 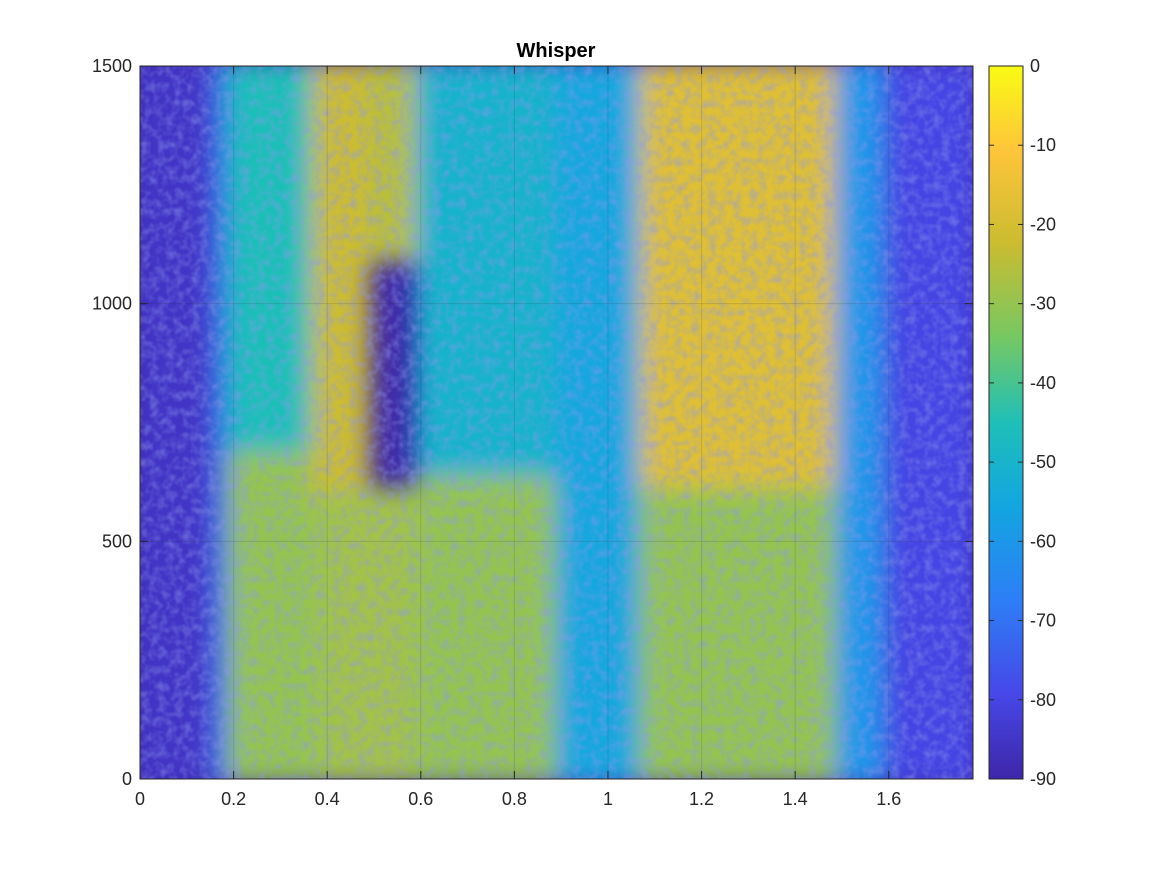 I want to click on x-tick-label: 1.6, so click(x=888, y=799).